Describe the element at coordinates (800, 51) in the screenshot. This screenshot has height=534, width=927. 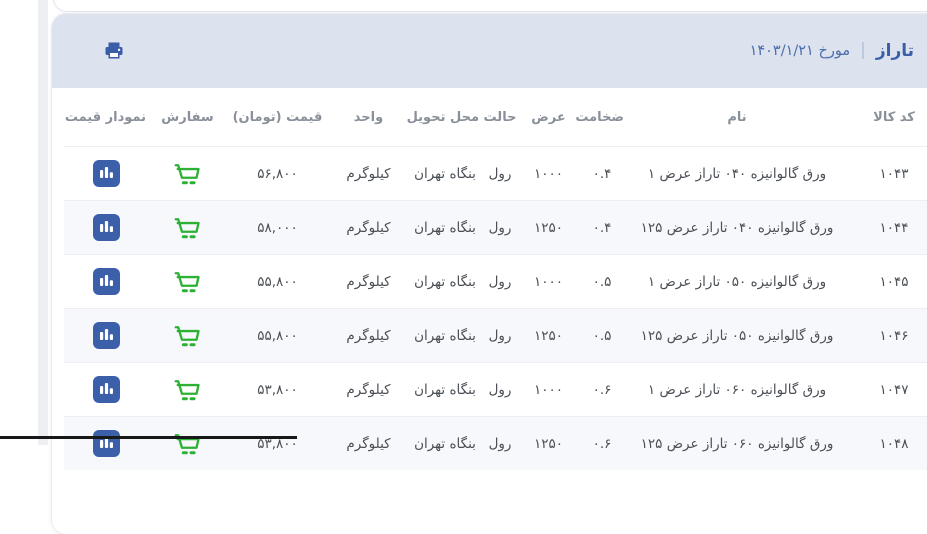
I see `date-label: مورخ ۱۴۰۳/۱/۲۱` at that location.